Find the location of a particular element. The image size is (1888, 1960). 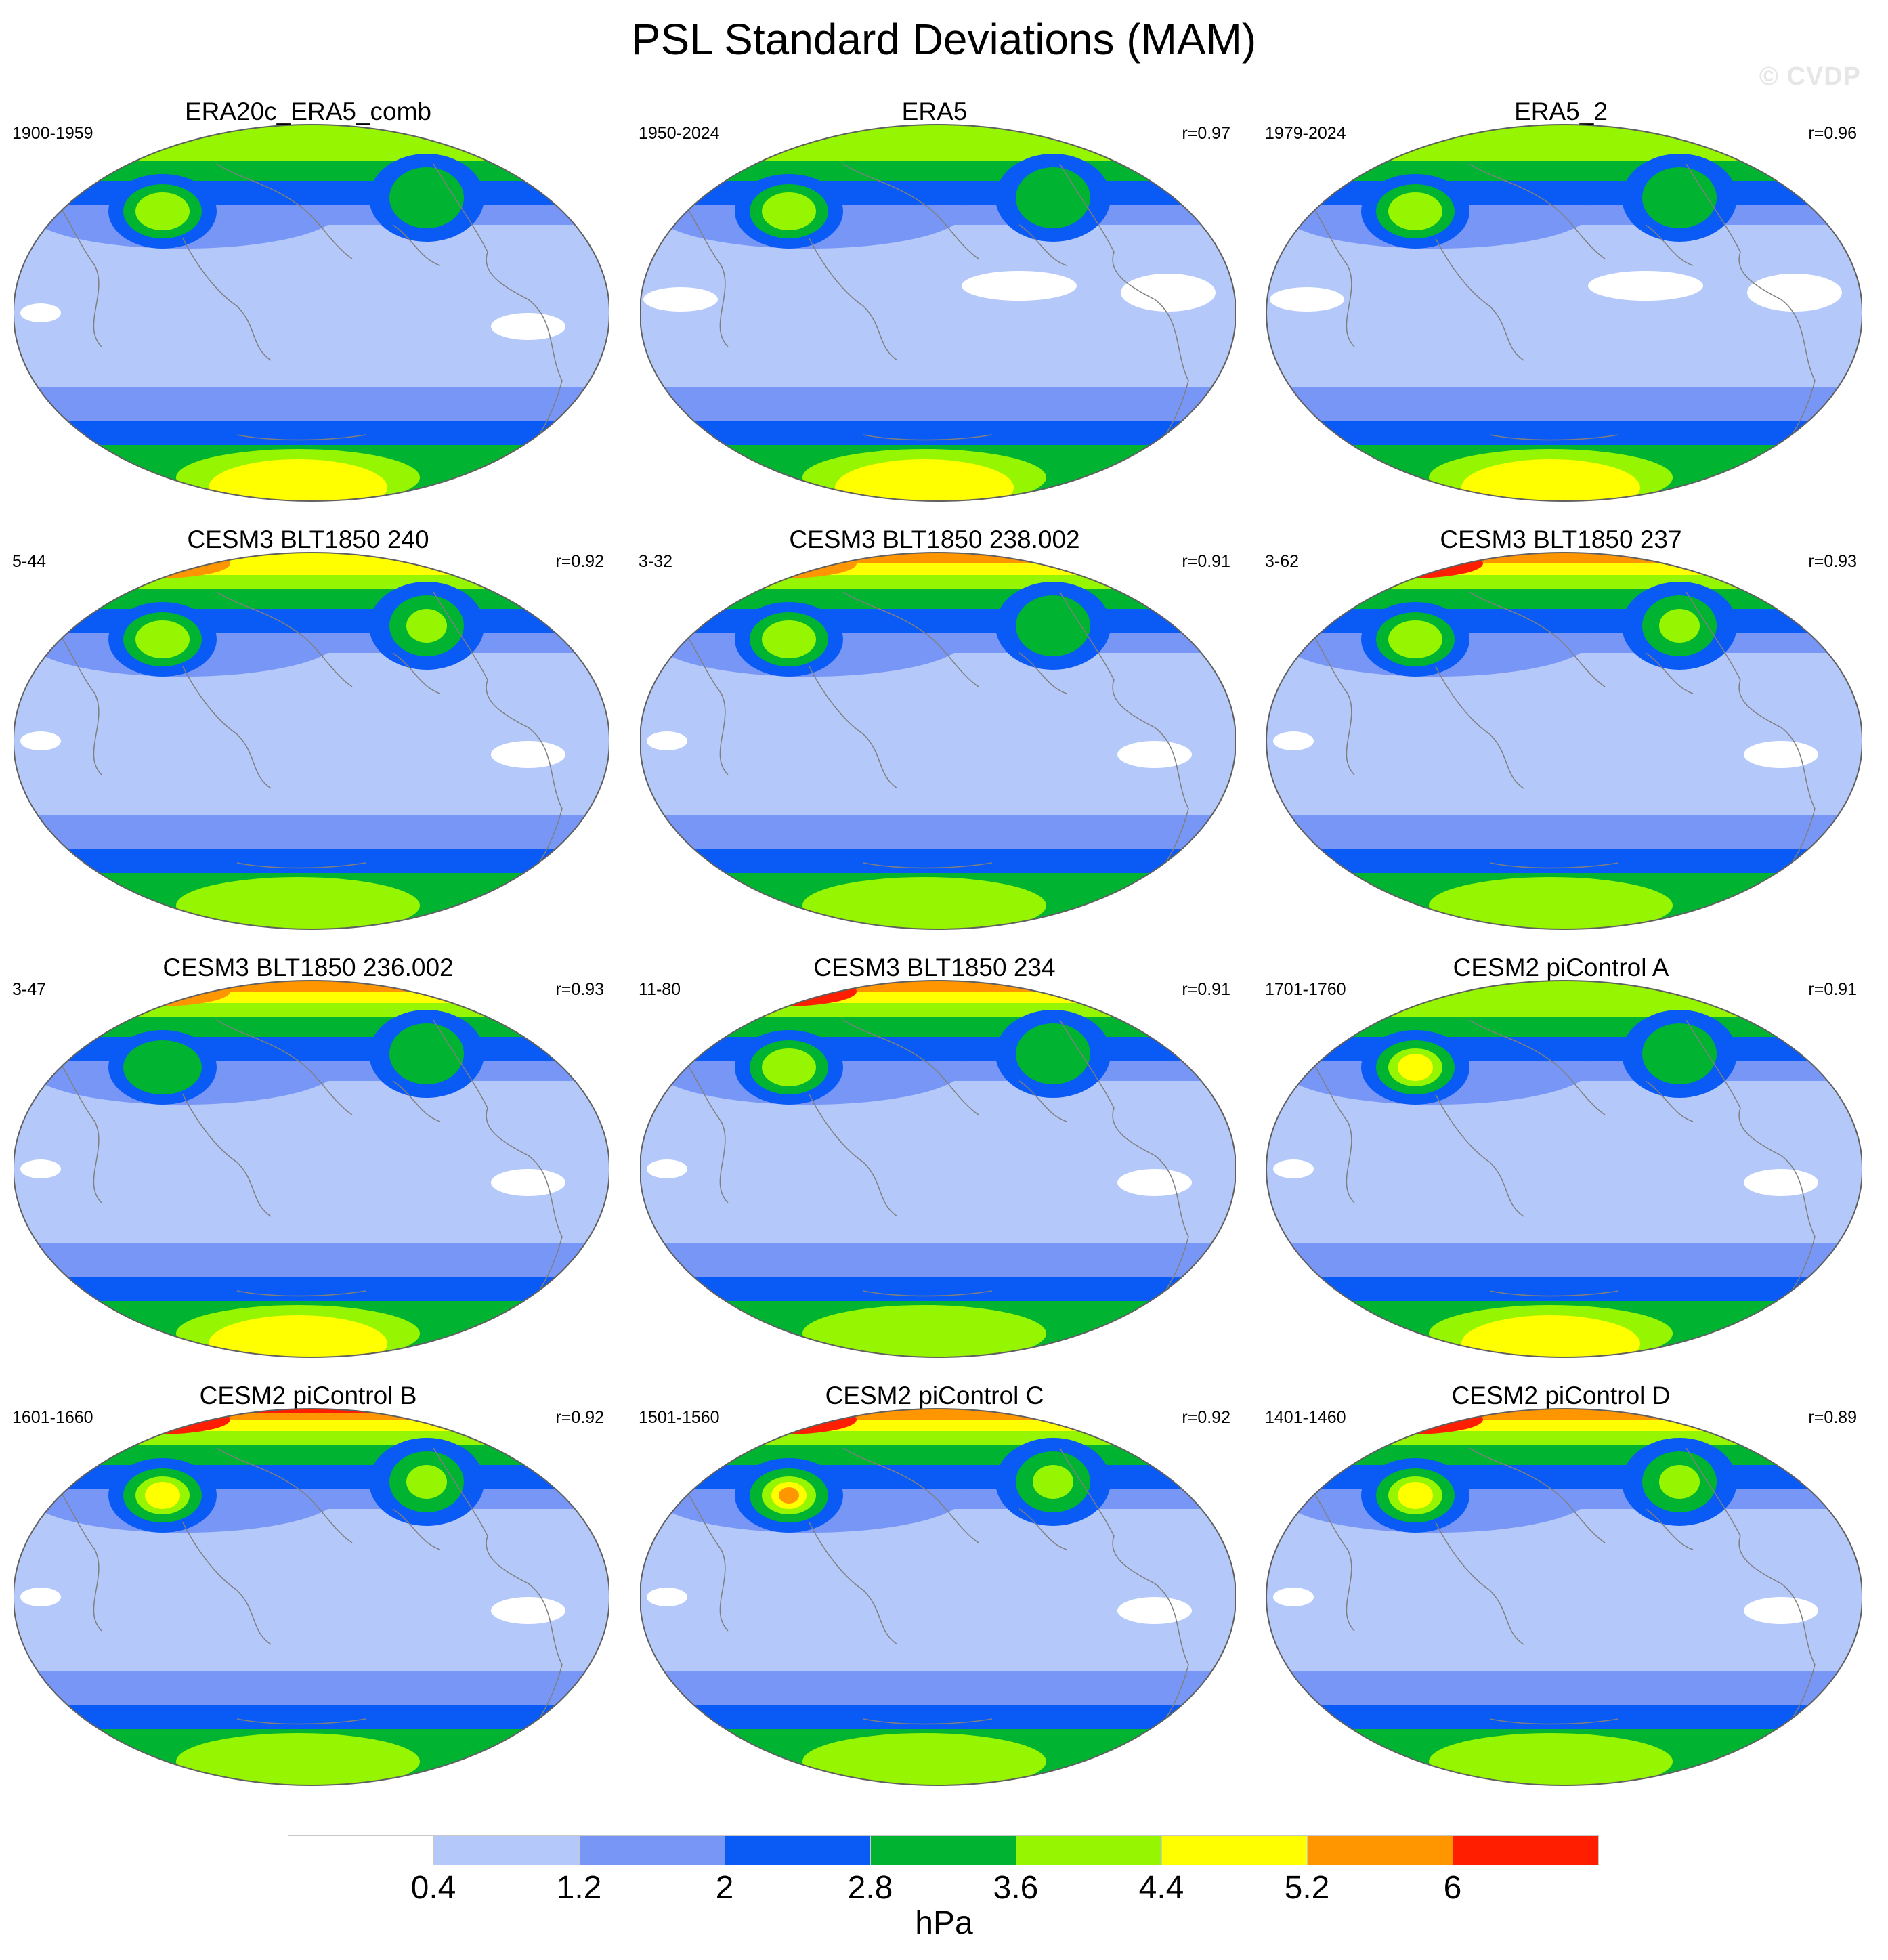

map-panel: CESM3 BLT1850 240 5-44 r=0.92 is located at coordinates (308, 726).